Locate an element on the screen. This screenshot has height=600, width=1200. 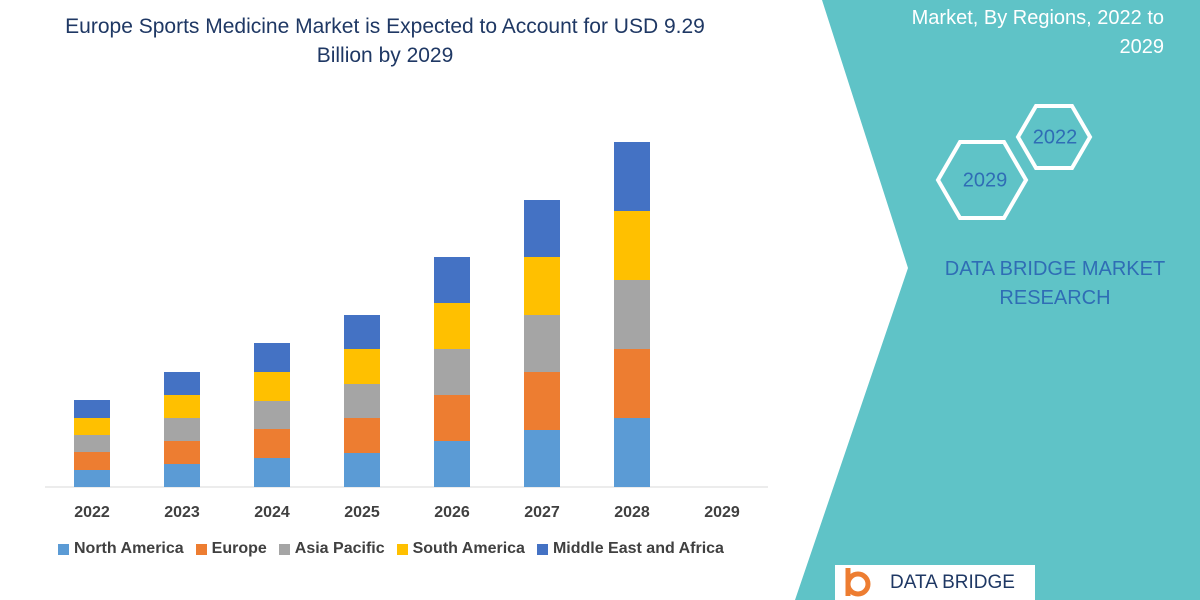
legend-item: South America is located at coordinates (460, 549).